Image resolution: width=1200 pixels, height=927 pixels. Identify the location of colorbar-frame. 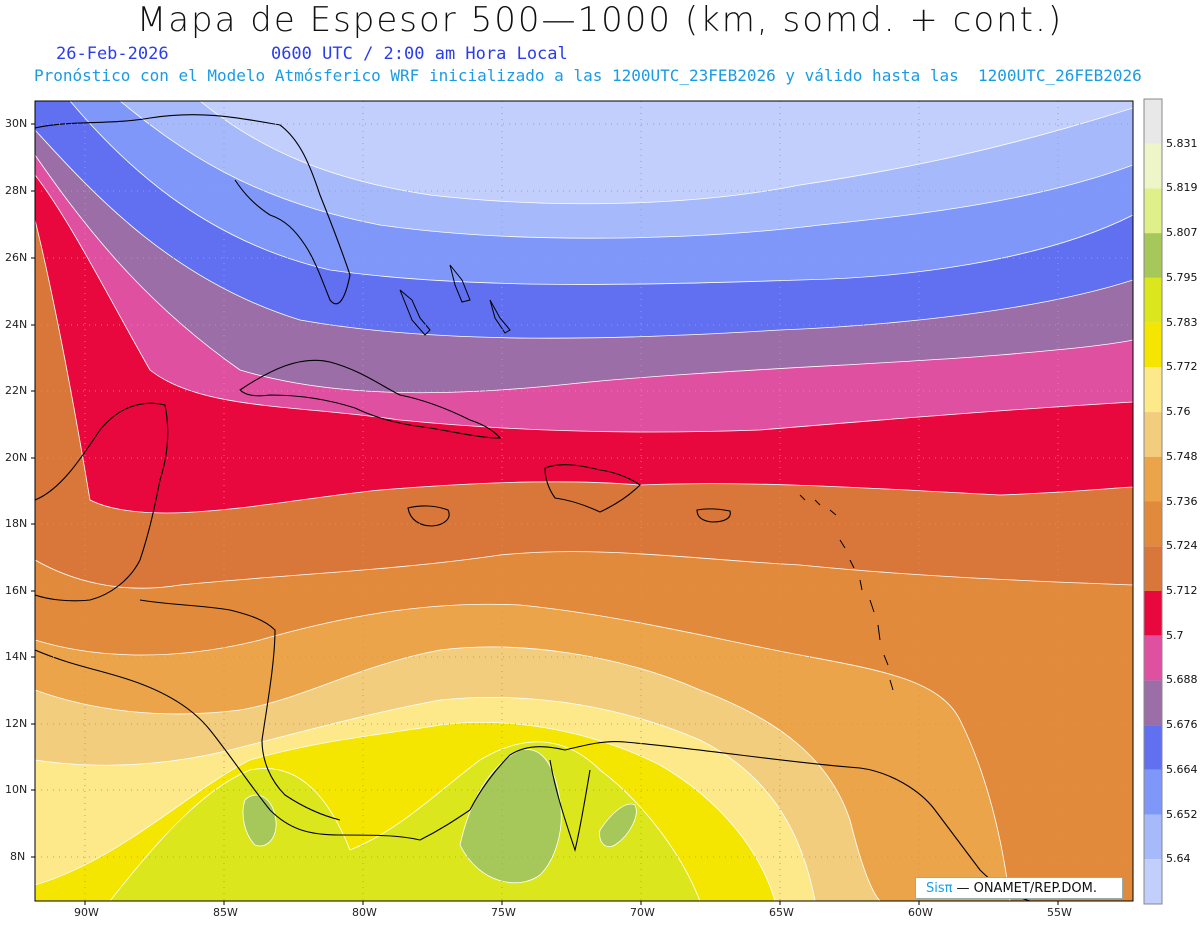
(1153, 501).